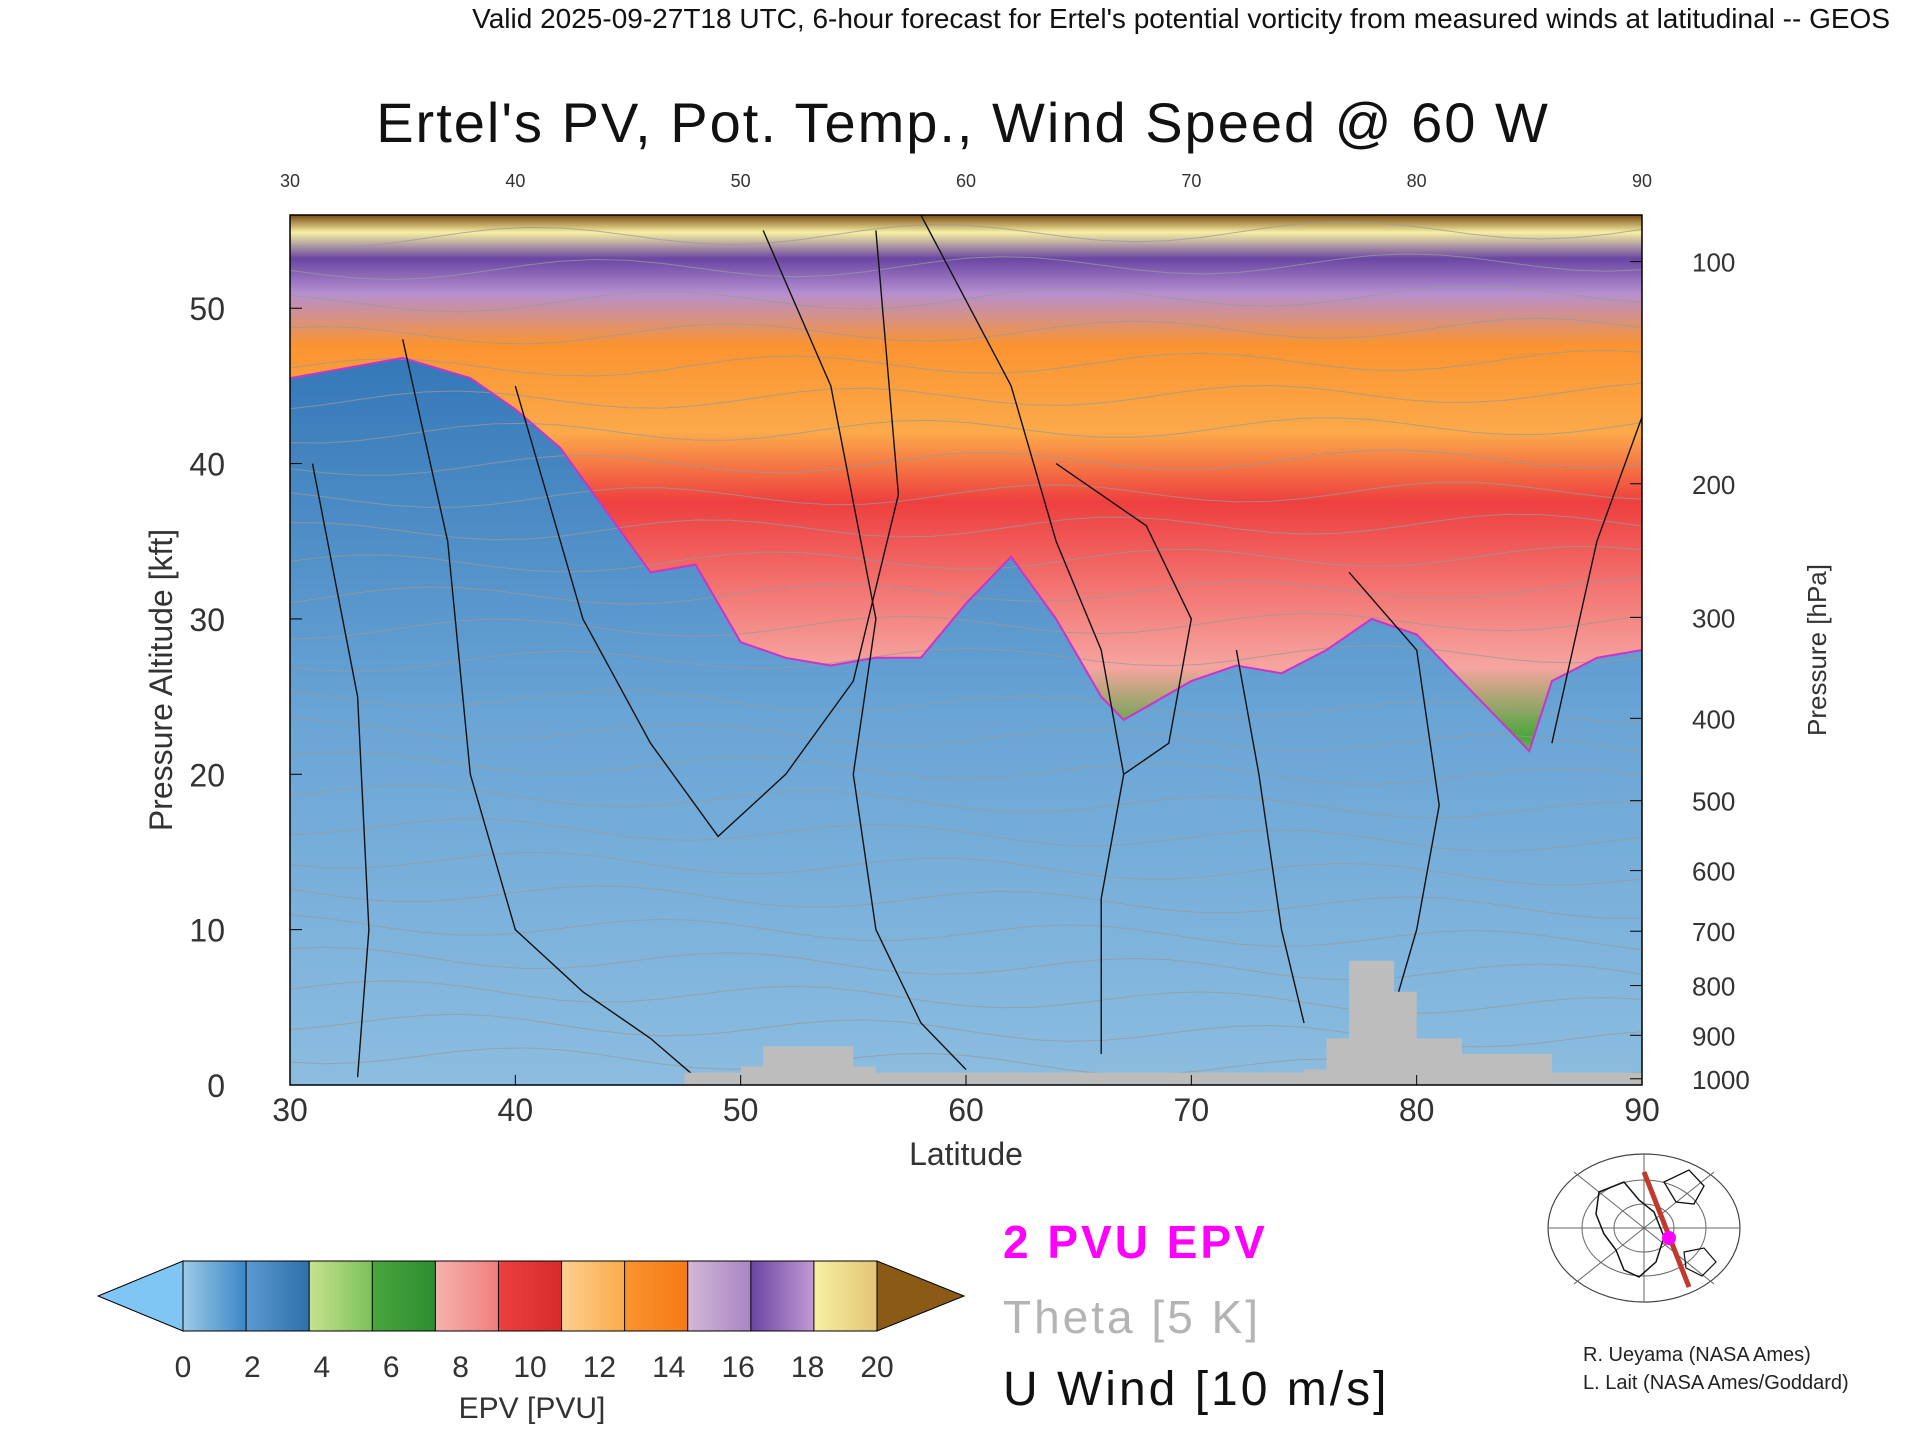  I want to click on track-line, so click(1666, 1229).